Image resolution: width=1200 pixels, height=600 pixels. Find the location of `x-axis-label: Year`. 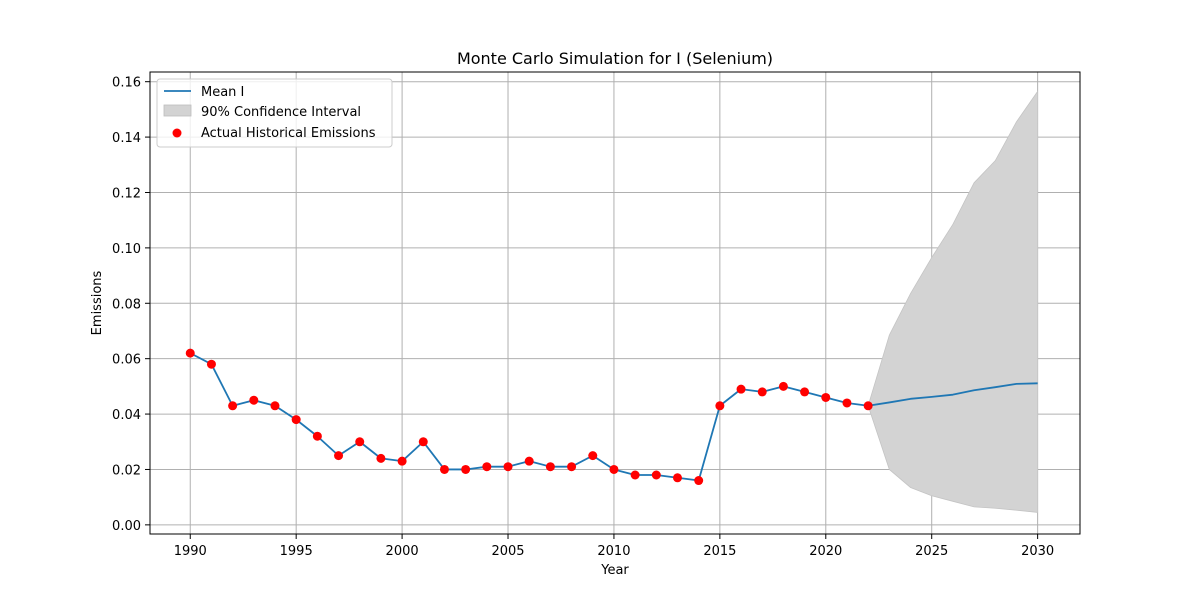

x-axis-label: Year is located at coordinates (614, 570).